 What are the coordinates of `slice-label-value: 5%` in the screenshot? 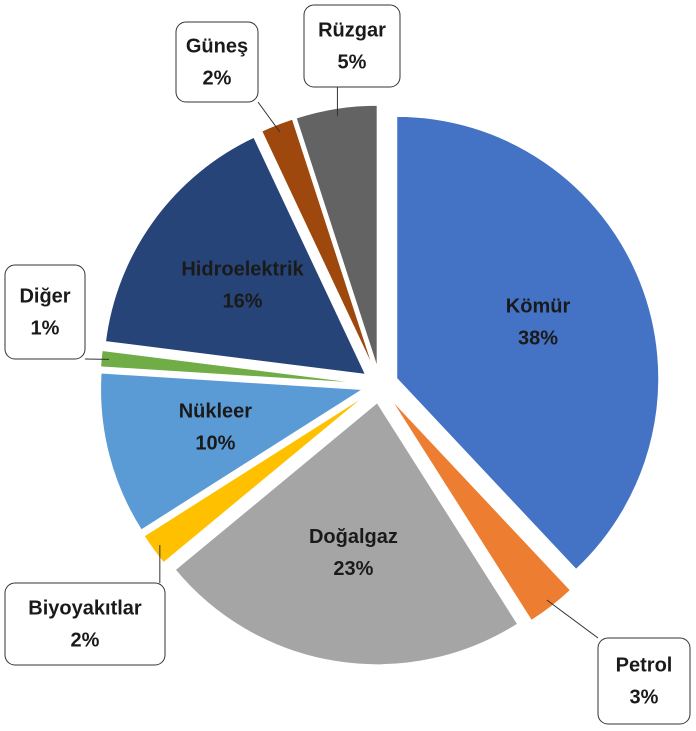 It's located at (352, 62).